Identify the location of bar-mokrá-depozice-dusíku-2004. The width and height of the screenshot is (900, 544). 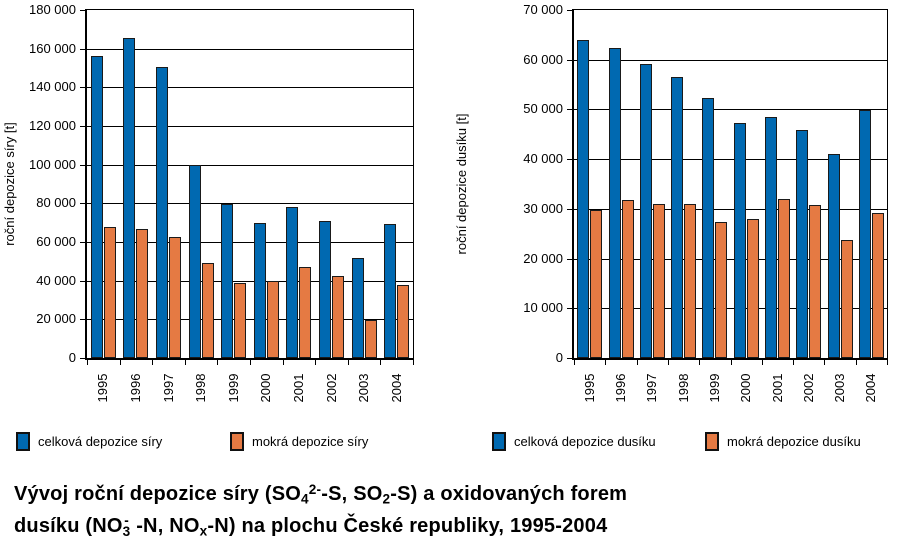
(877, 285).